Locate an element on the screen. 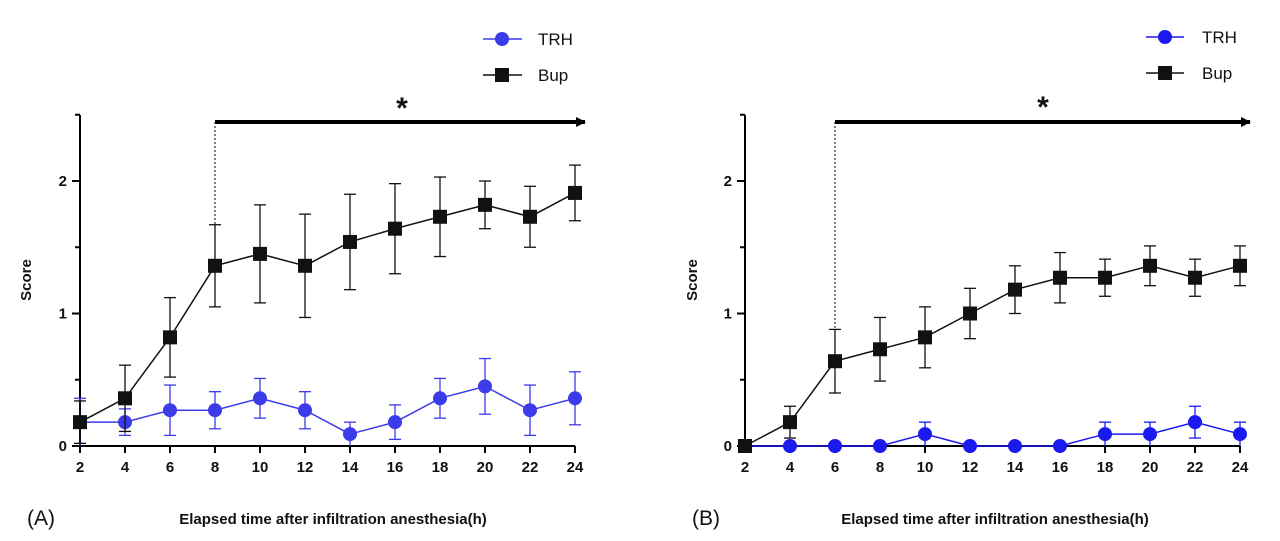 Image resolution: width=1280 pixels, height=541 pixels. panel-b-series-bup-line is located at coordinates (992, 356).